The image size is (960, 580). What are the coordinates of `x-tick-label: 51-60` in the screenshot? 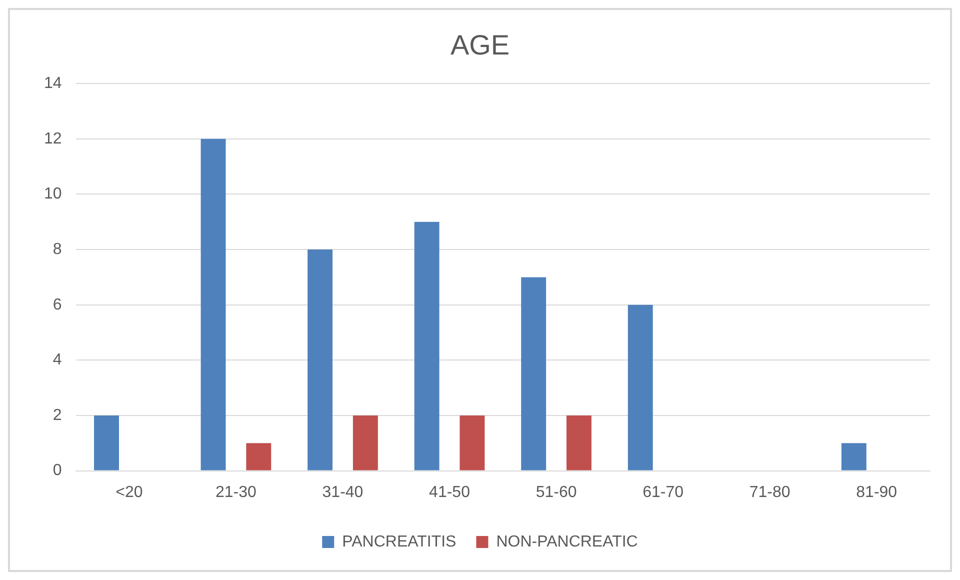 It's located at (556, 492).